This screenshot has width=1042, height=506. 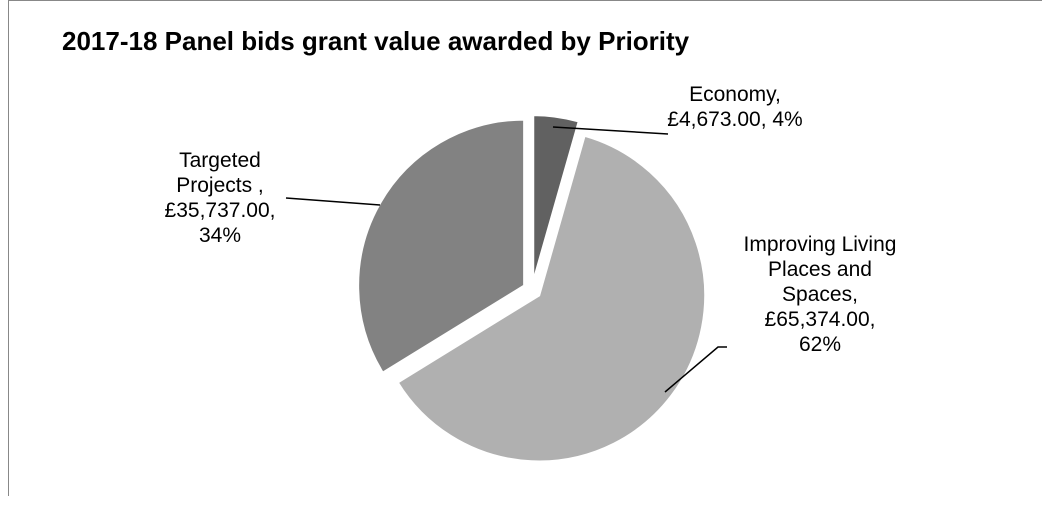 I want to click on category-label: Economy,, so click(x=735, y=94).